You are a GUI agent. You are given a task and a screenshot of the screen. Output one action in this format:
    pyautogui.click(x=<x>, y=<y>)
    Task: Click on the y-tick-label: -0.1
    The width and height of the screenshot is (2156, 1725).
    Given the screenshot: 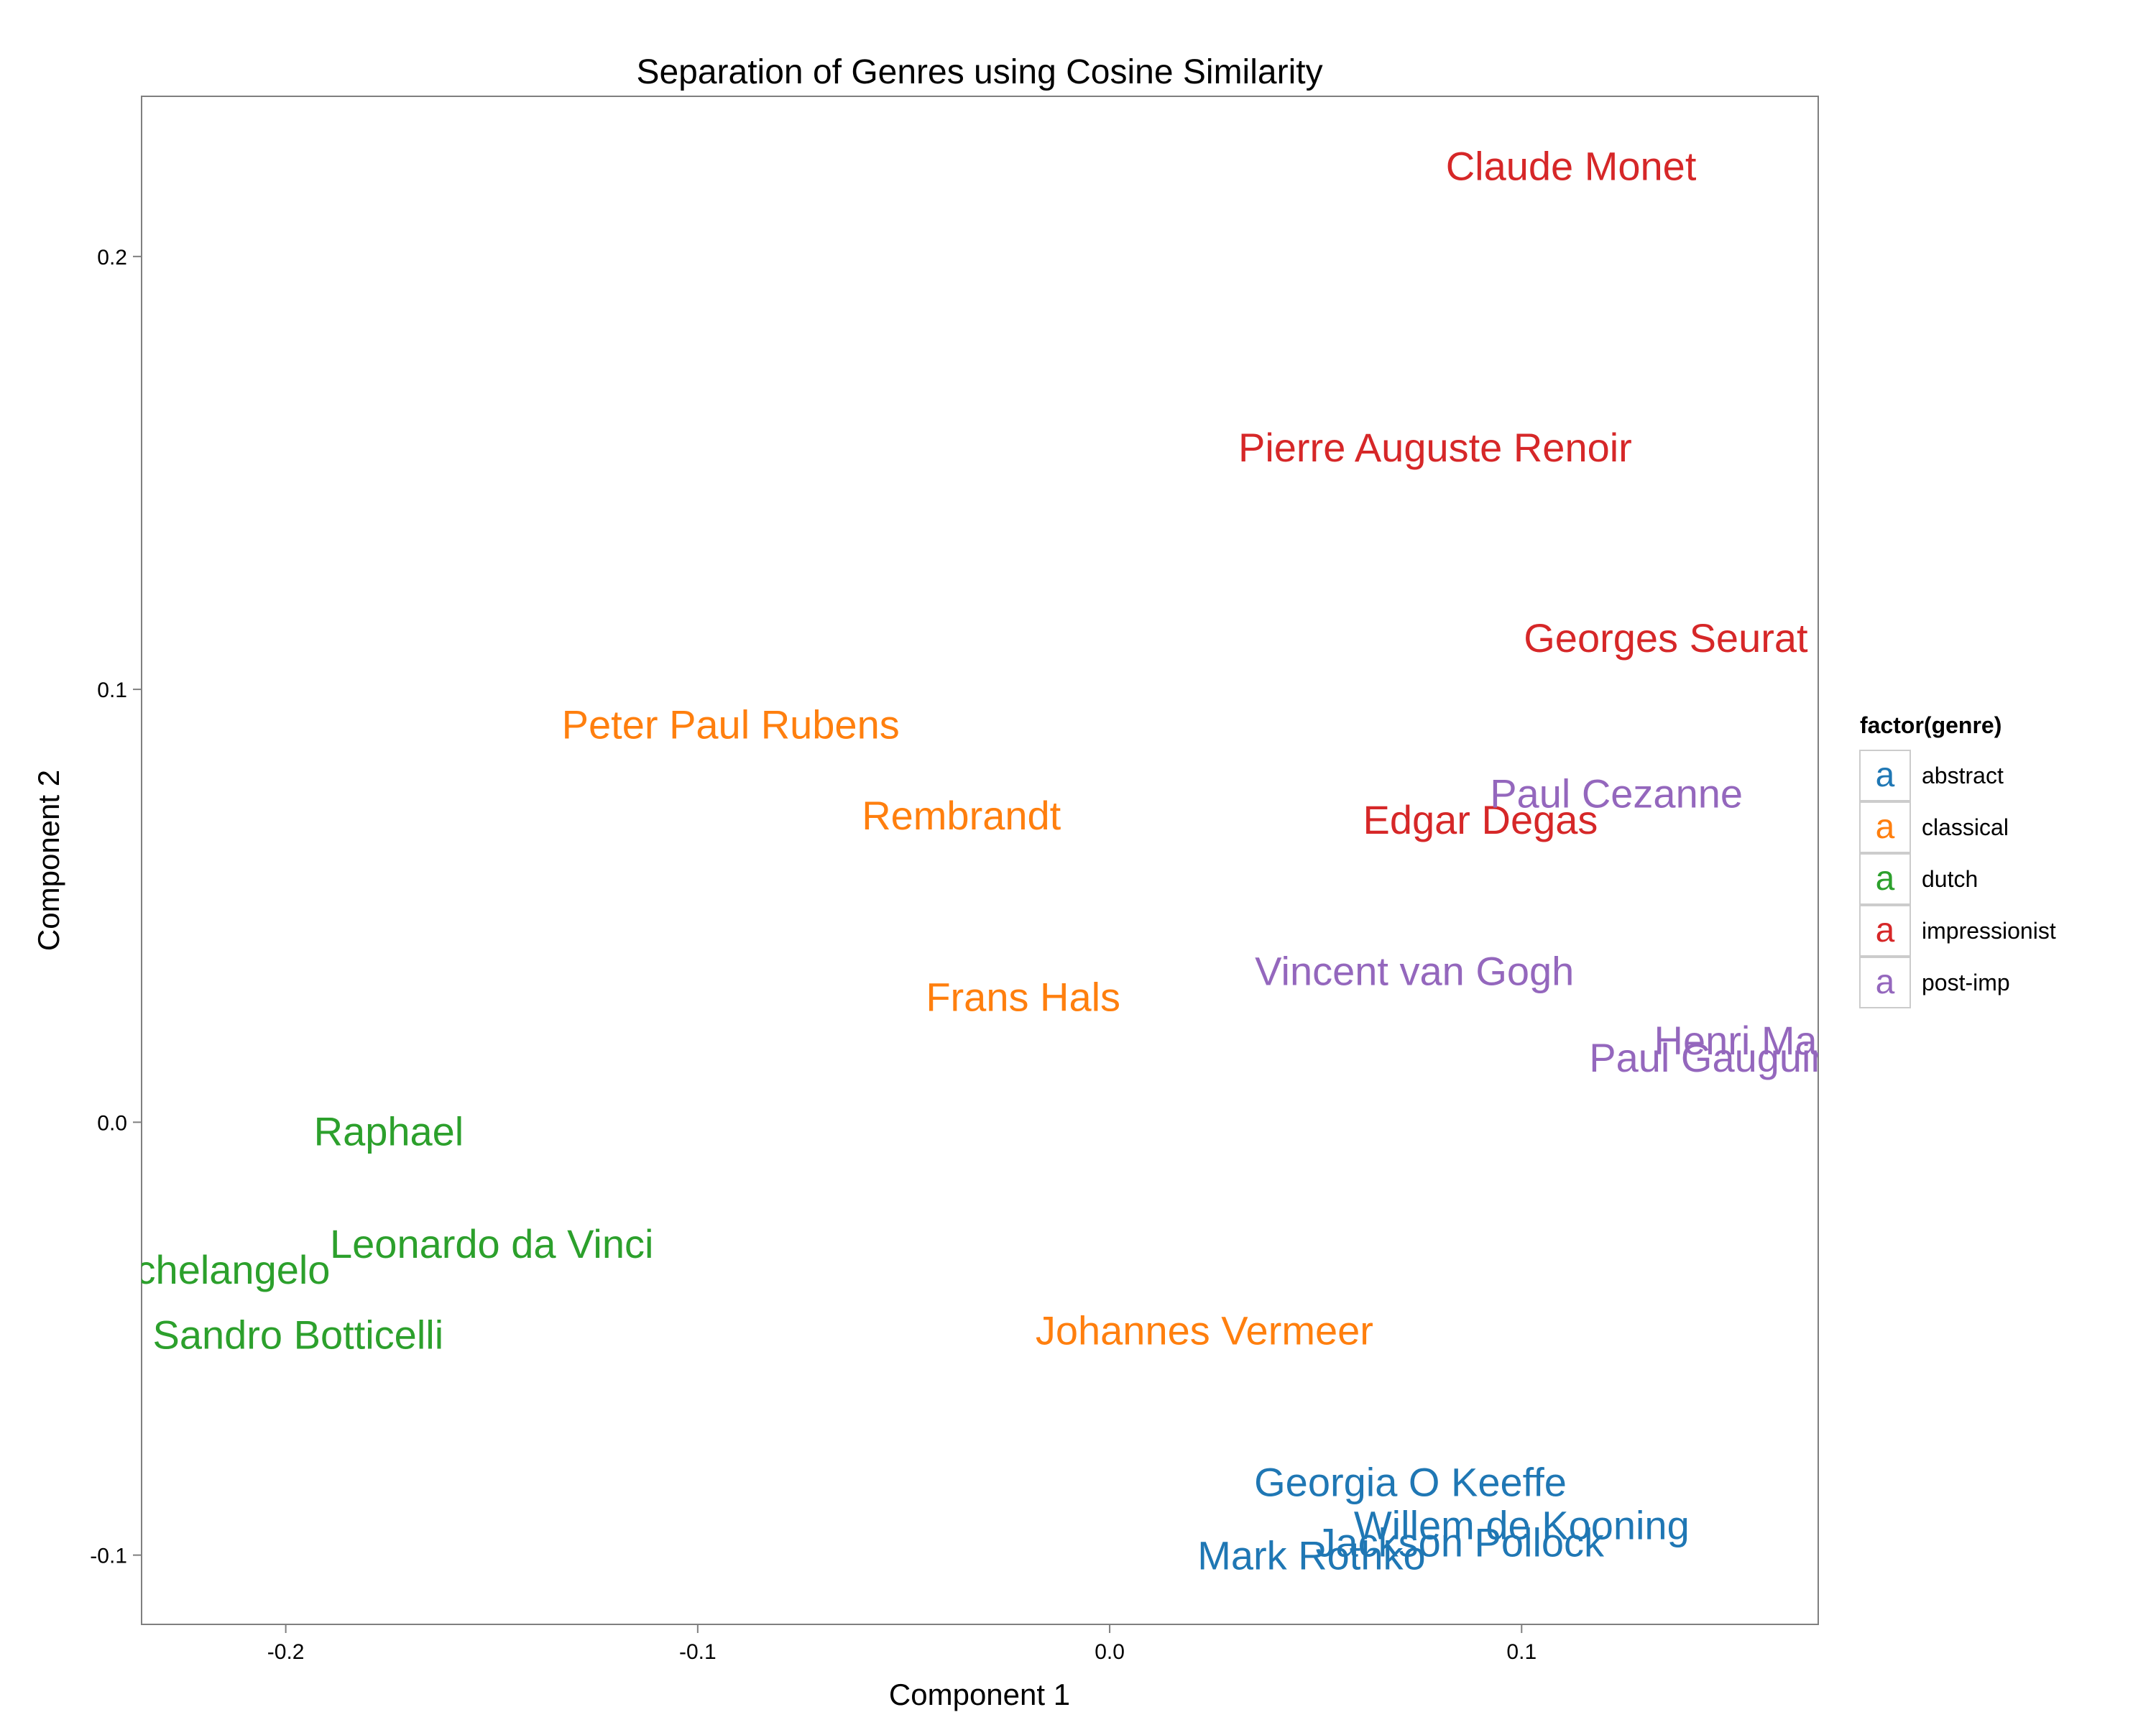 What is the action you would take?
    pyautogui.click(x=108, y=1556)
    